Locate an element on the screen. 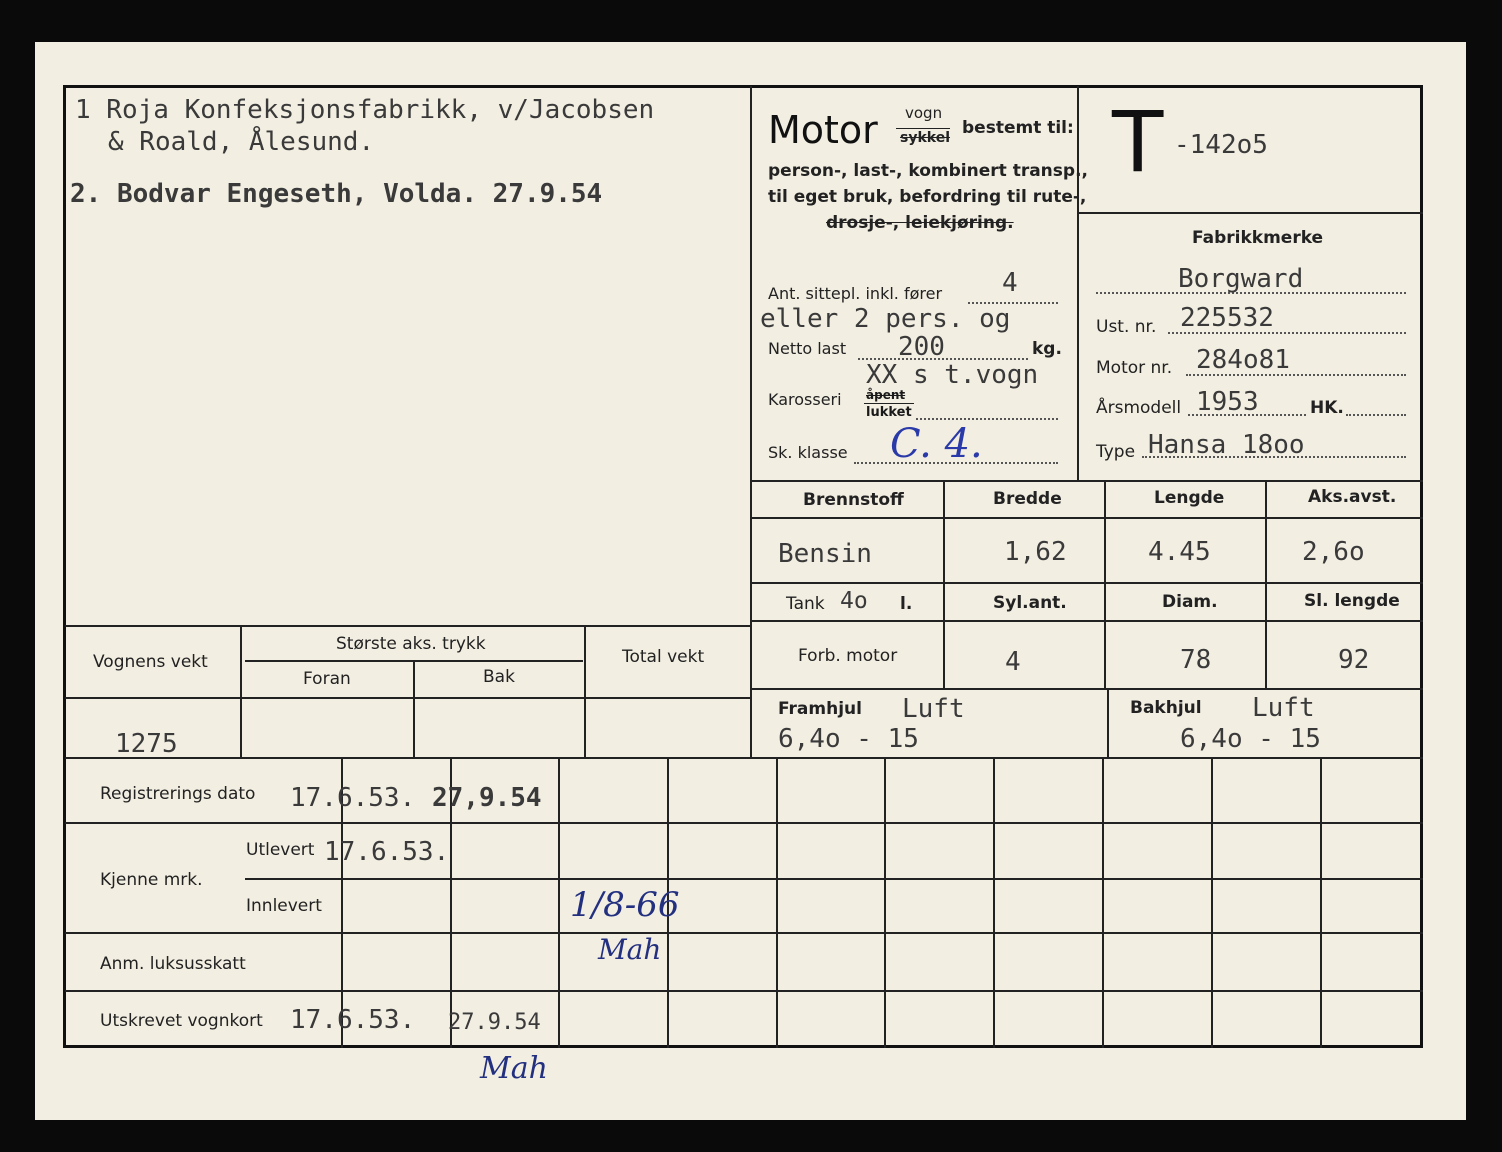 This screenshot has width=1502, height=1152. utlevert-value: 17.6.53. is located at coordinates (387, 852).